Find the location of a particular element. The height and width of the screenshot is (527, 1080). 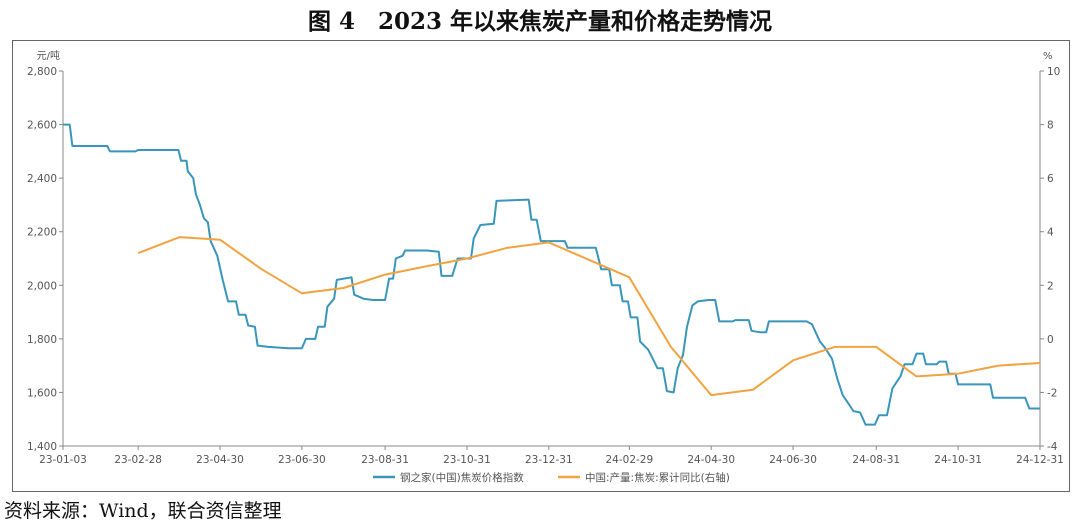

right-tick-label: 8 is located at coordinates (1050, 126).